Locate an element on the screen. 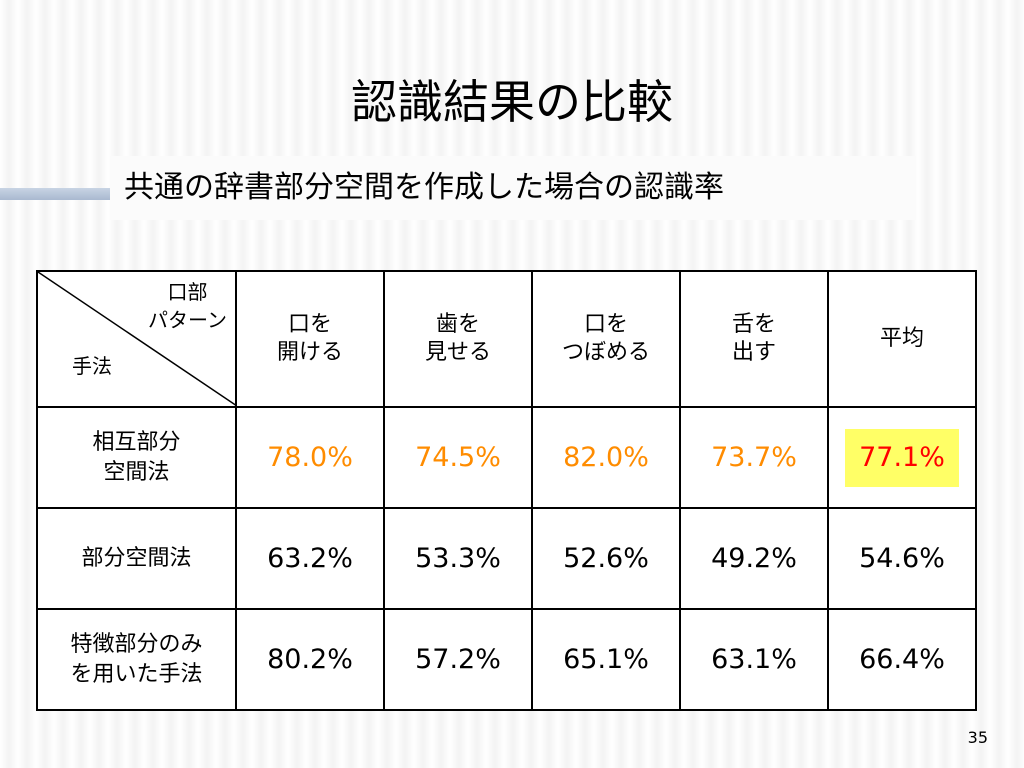  value-cell: 53.3% is located at coordinates (458, 558).